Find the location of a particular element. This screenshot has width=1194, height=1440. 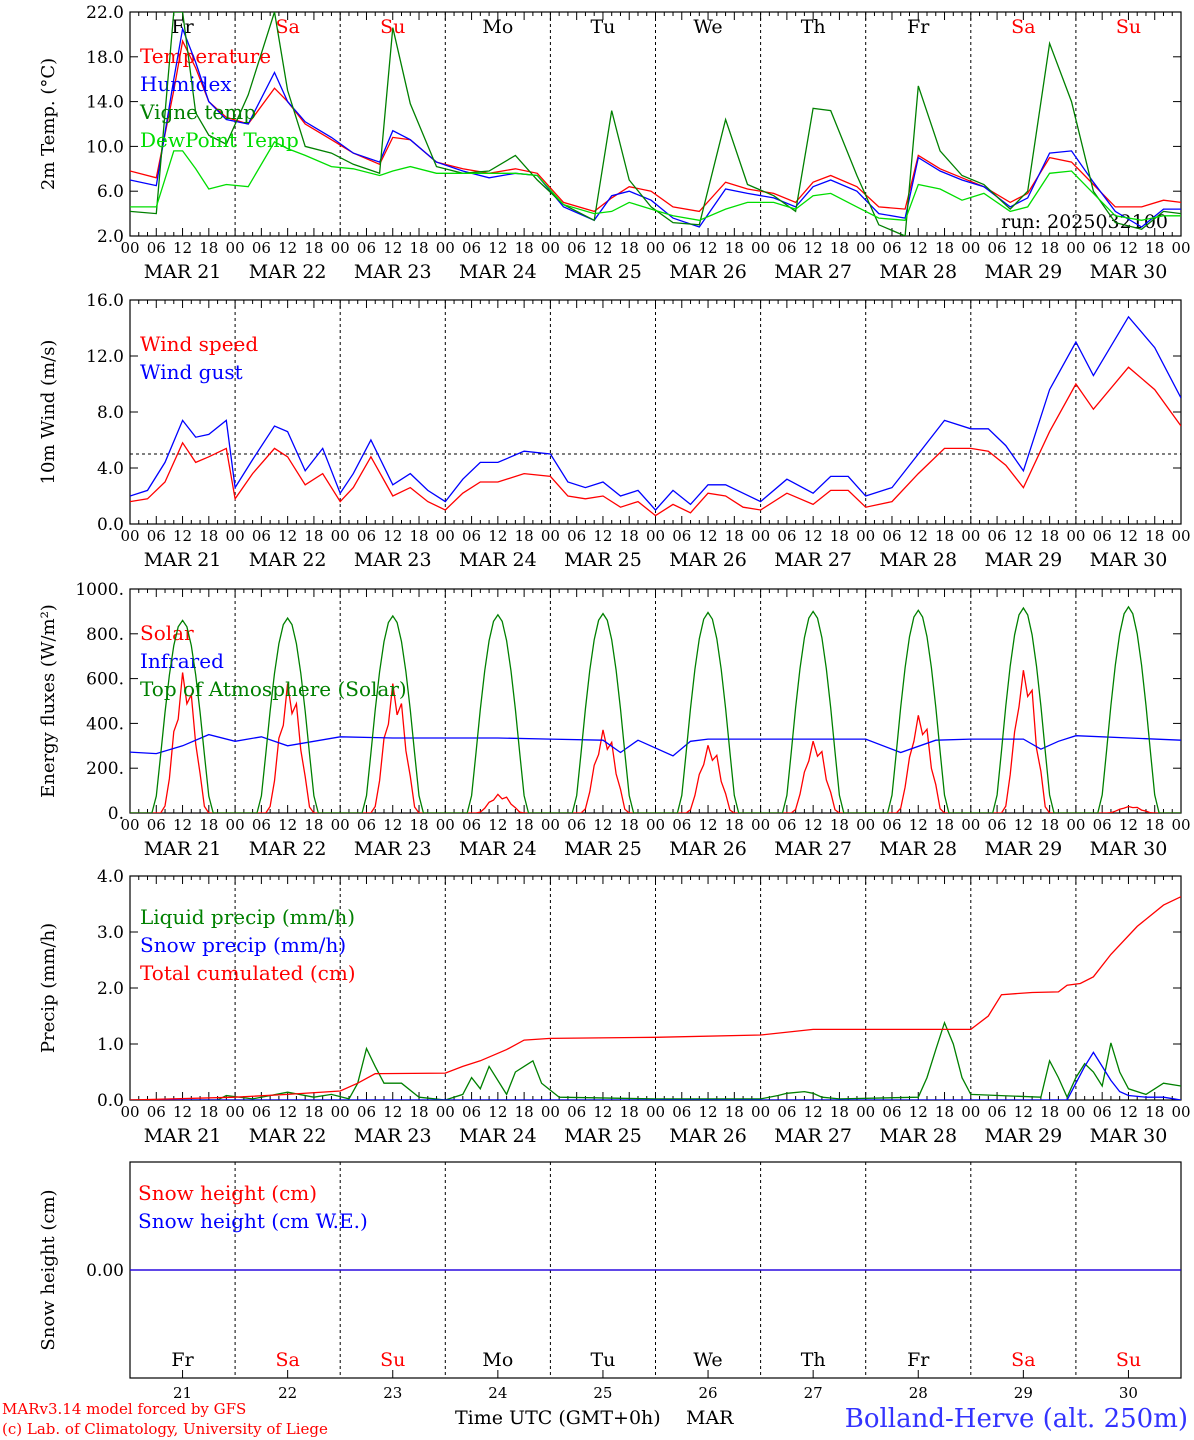

p3-date-label: MAR 29 is located at coordinates (1023, 849).